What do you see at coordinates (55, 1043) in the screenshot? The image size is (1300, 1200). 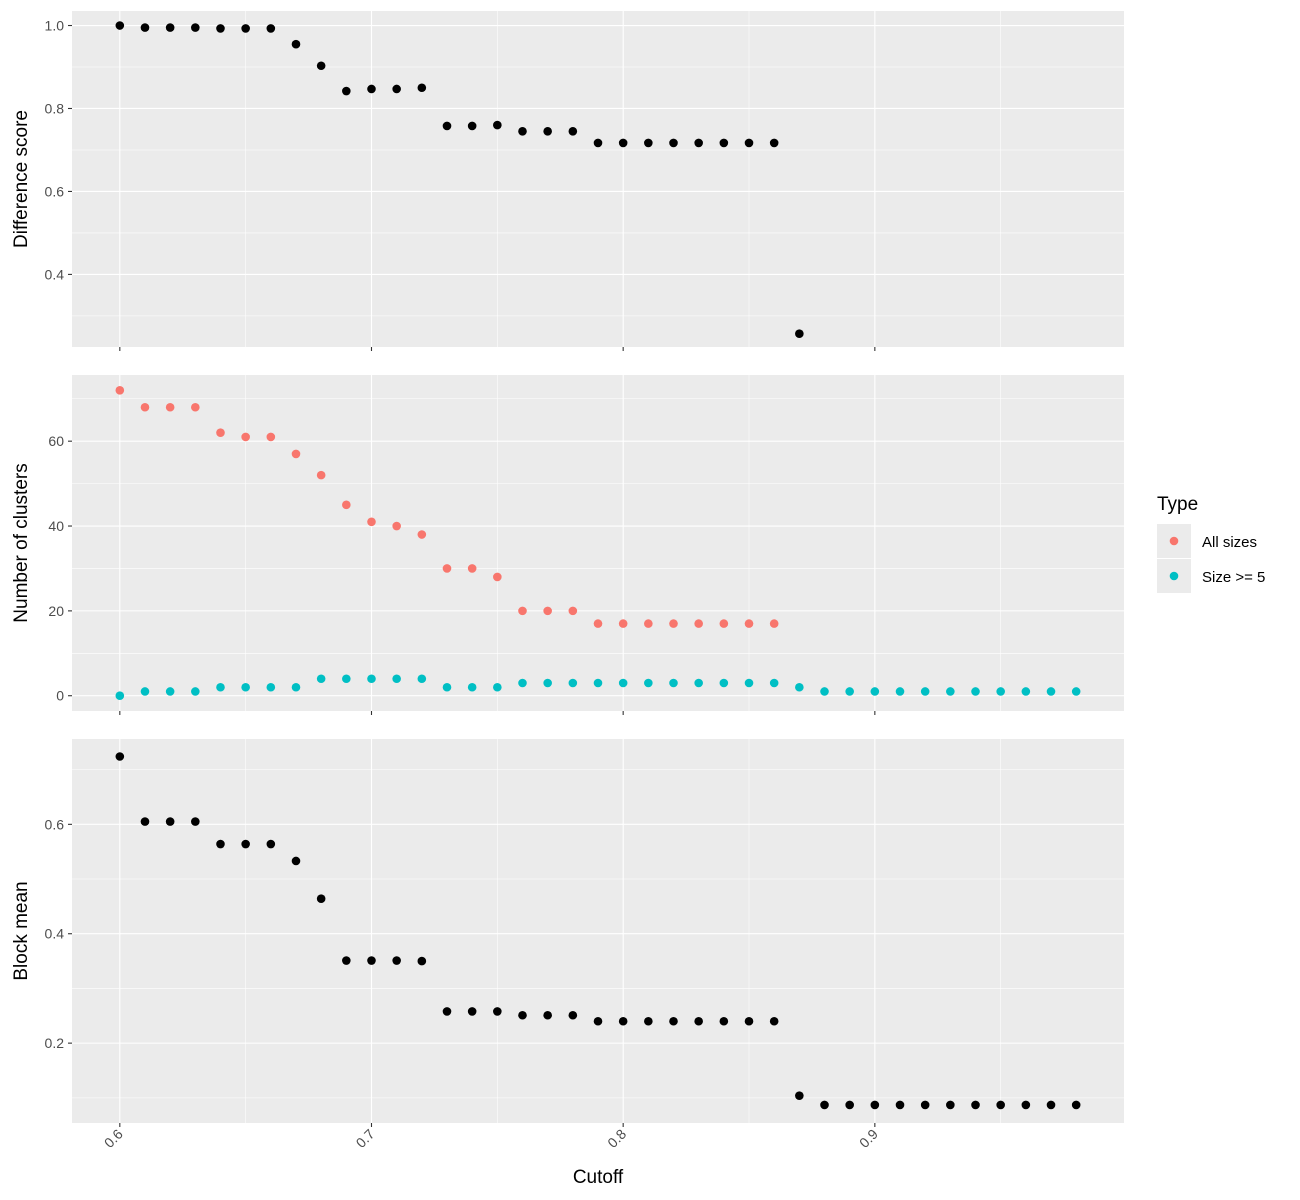 I see `y-tick-label: 0.2` at bounding box center [55, 1043].